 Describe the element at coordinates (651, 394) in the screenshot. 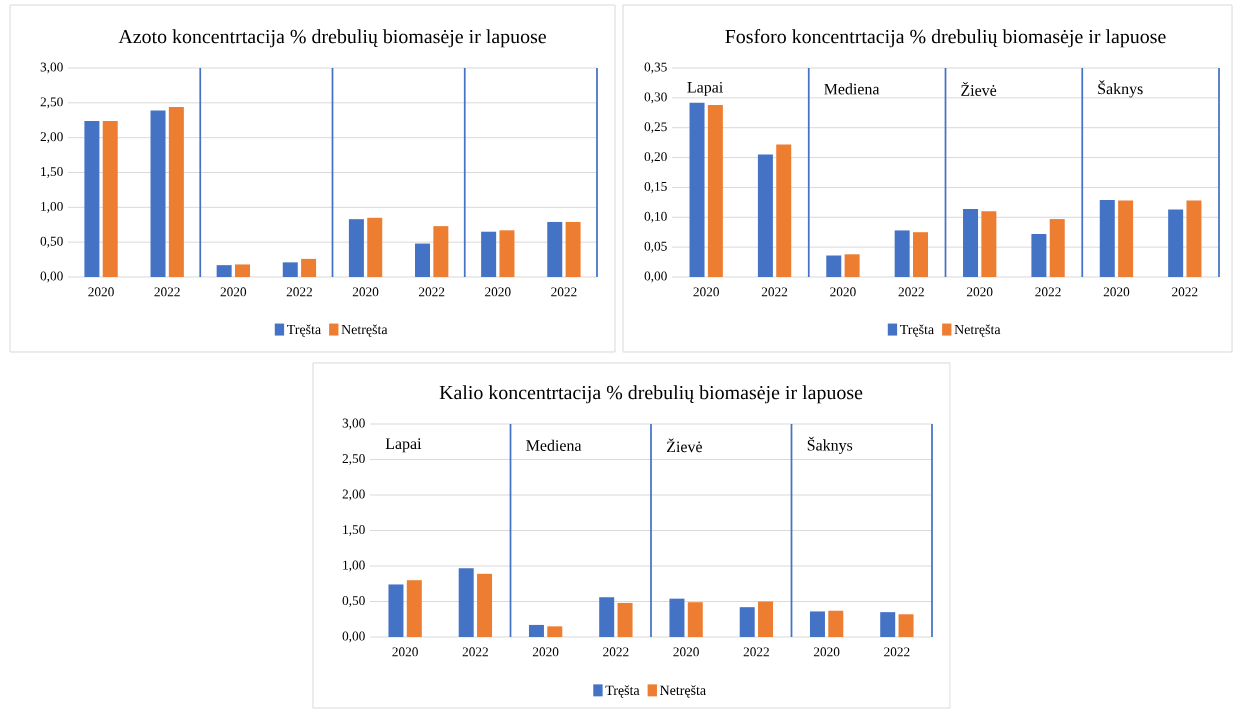

I see `chart-title: Kalio koncentrtacija % drebulių biomasėje ir lapuose` at that location.